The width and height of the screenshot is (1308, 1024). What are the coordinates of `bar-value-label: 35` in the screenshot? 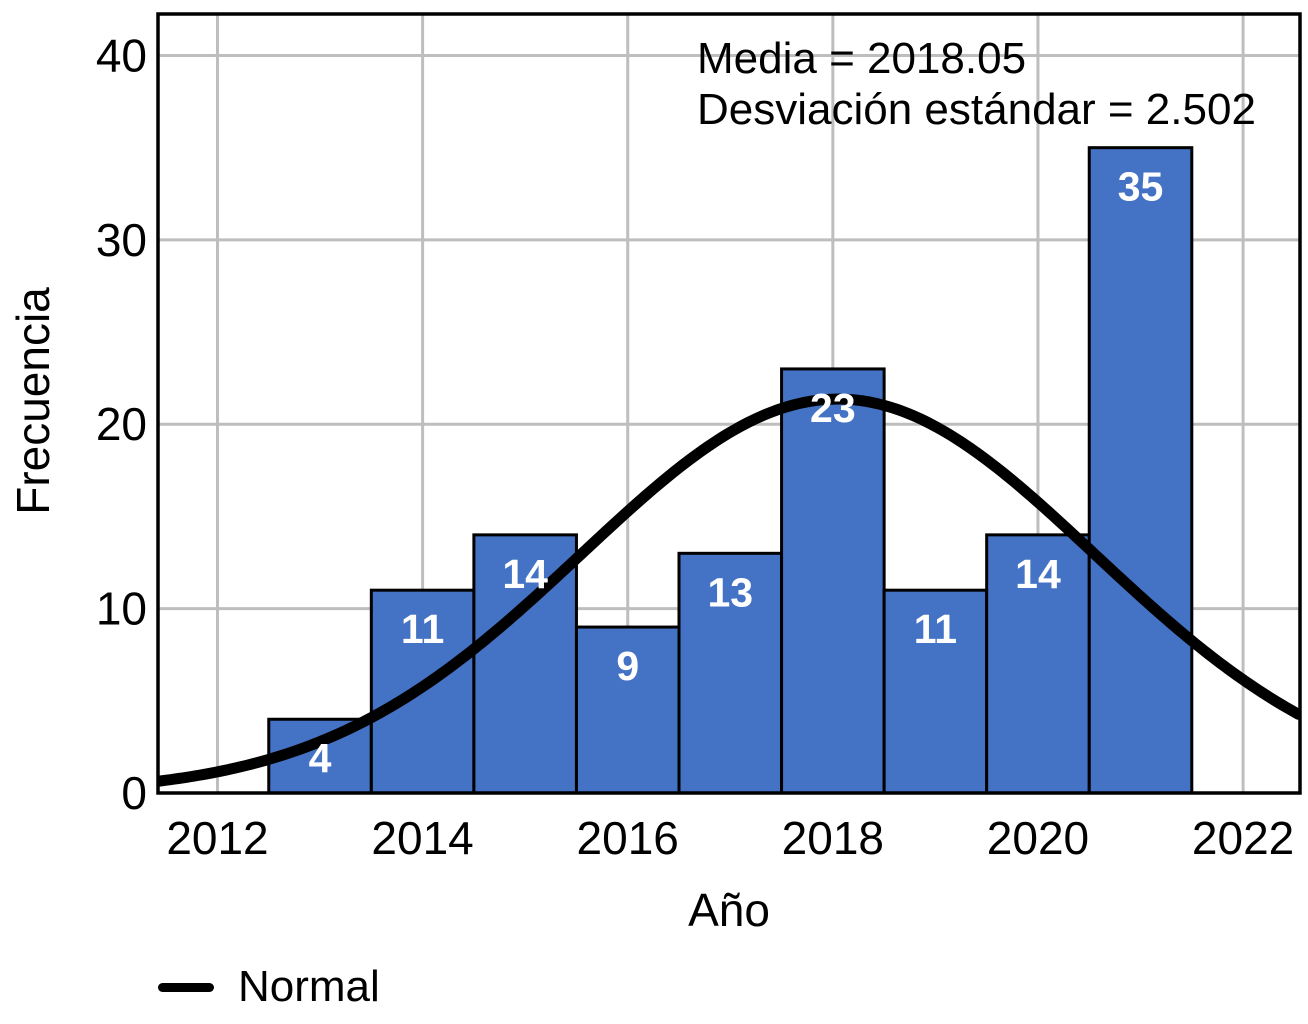 It's located at (1141, 187).